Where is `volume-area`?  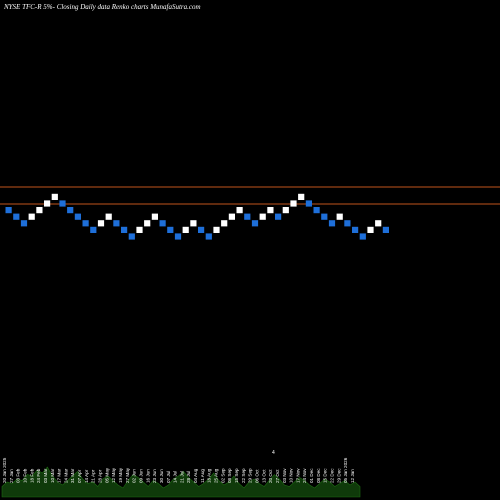
volume-area is located at coordinates (181, 482).